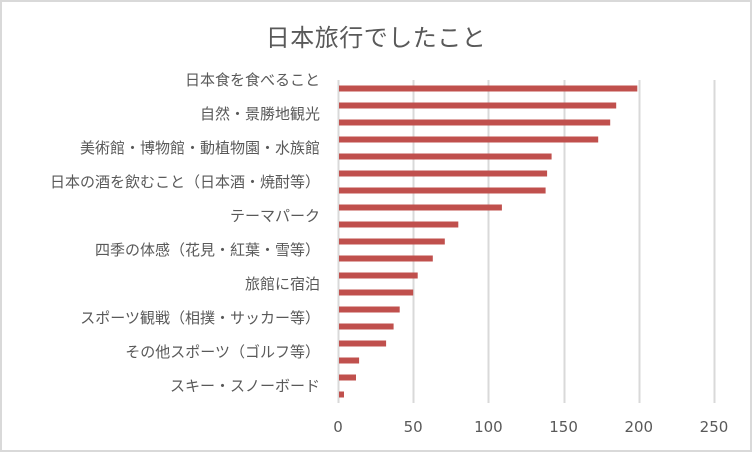  Describe the element at coordinates (222, 352) in the screenshot. I see `category-label: その他スポーツ（ゴルフ等）` at that location.